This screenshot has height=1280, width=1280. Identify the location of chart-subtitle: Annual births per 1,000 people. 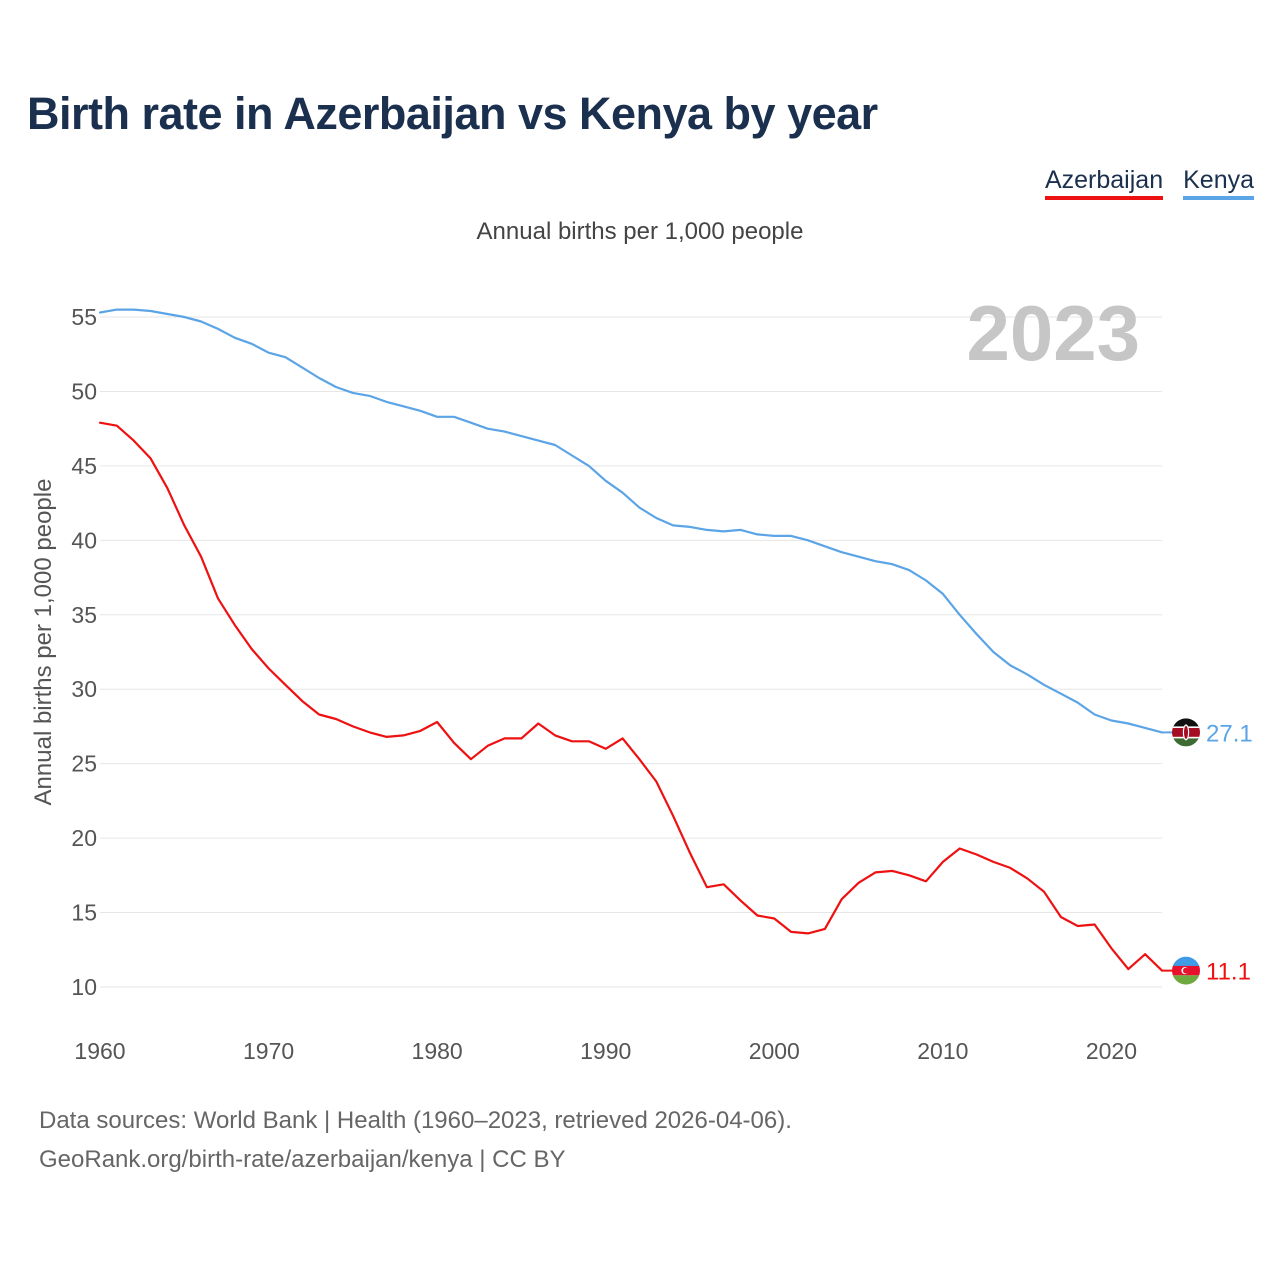
(640, 231).